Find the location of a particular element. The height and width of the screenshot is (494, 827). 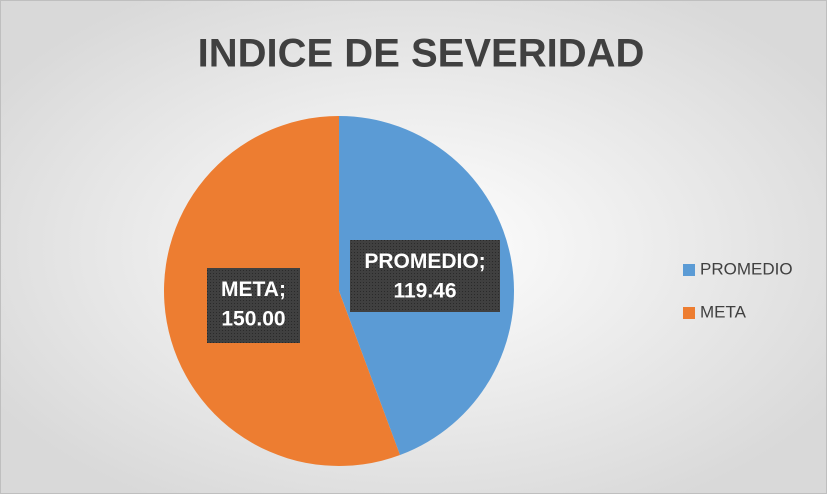

data-label: META; is located at coordinates (253, 289).